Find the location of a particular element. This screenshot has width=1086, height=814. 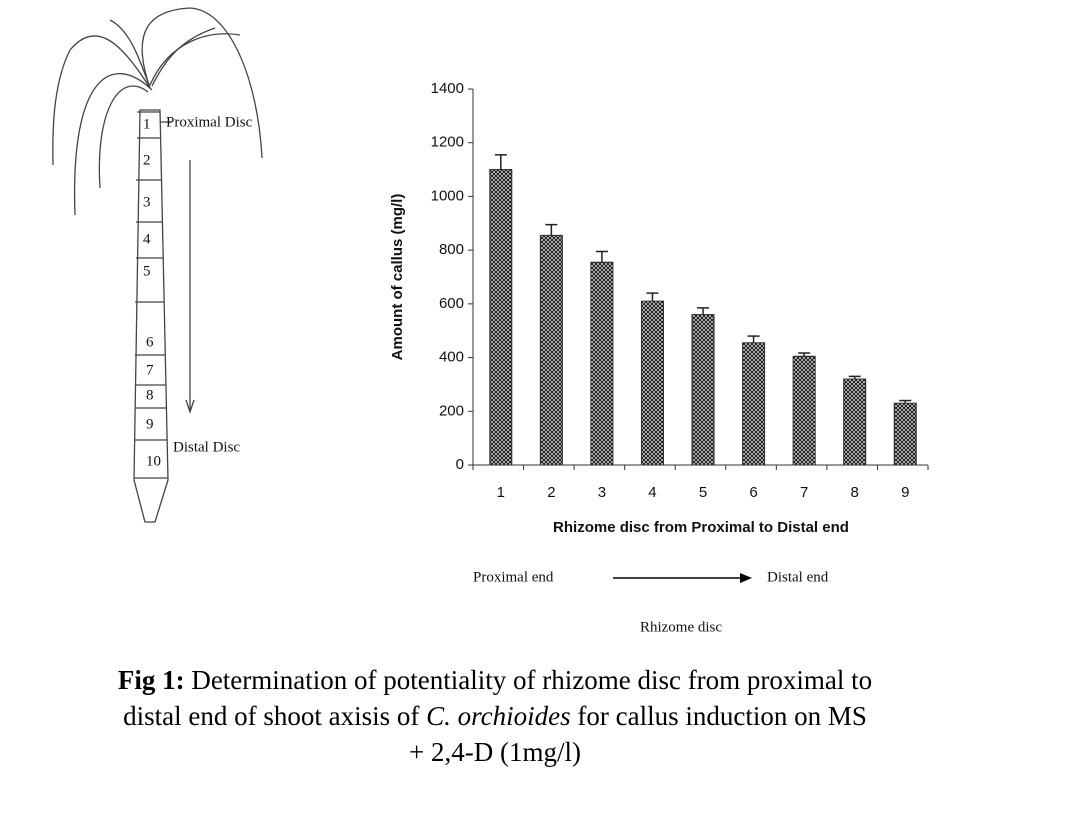

species-name: C. orchioides is located at coordinates (498, 716).